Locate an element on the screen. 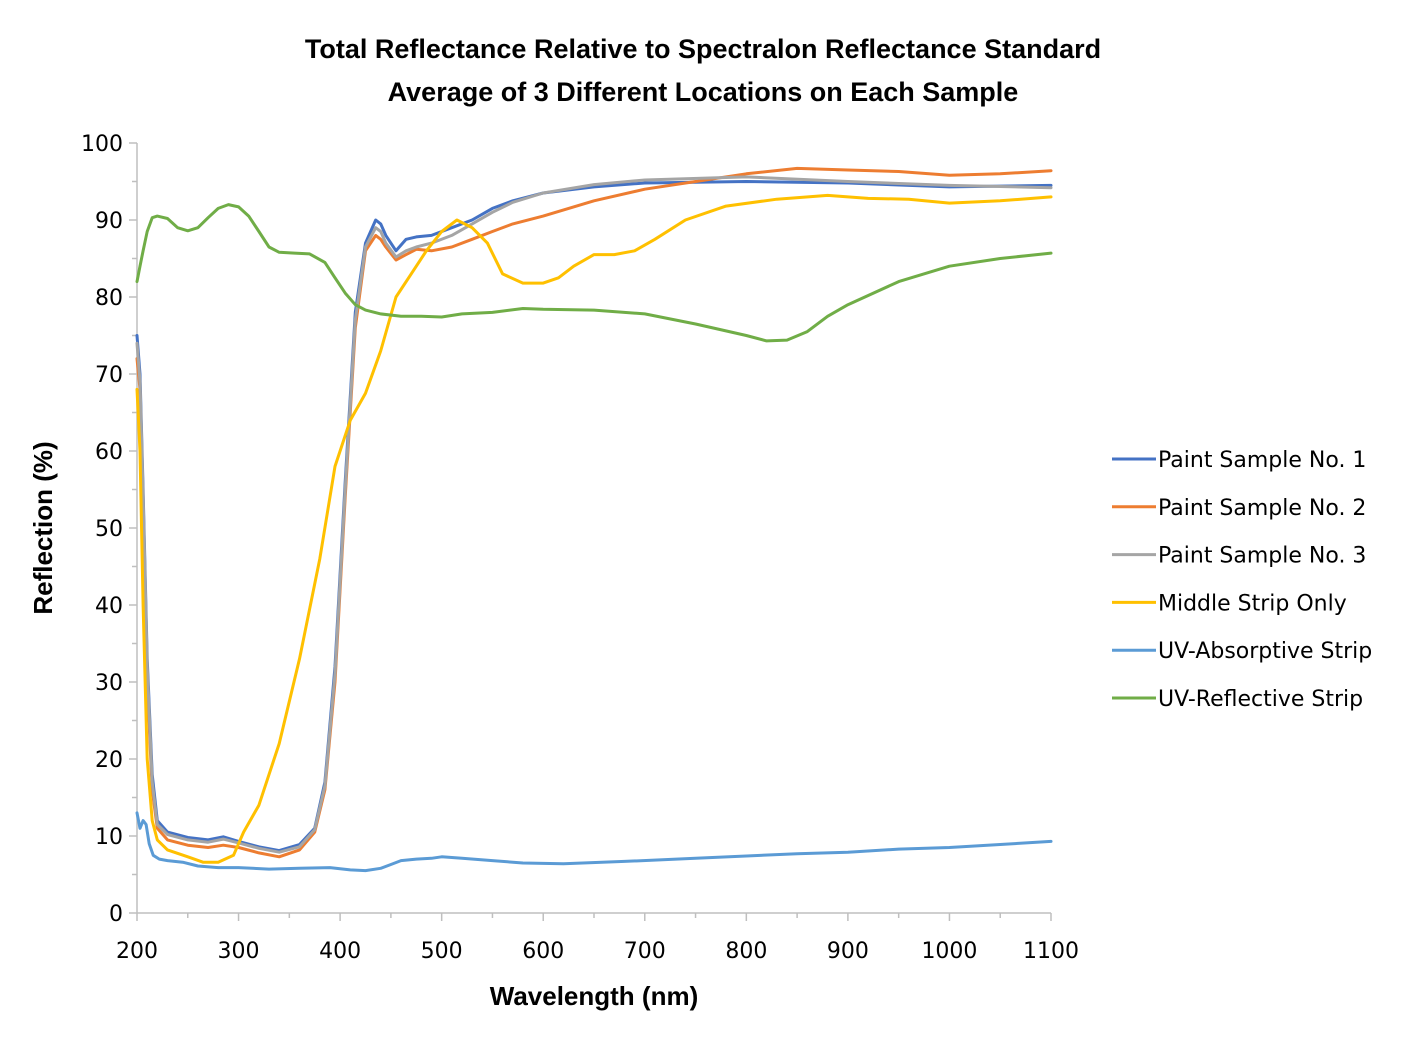 This screenshot has width=1402, height=1042. y-tick-label: 100 is located at coordinates (102, 144).